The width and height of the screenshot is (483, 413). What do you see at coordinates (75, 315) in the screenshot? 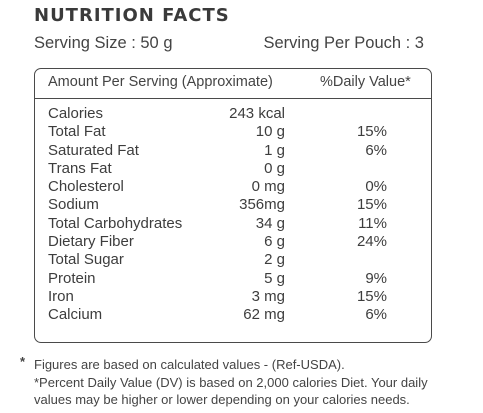
I see `nutrient-name: Calcium` at bounding box center [75, 315].